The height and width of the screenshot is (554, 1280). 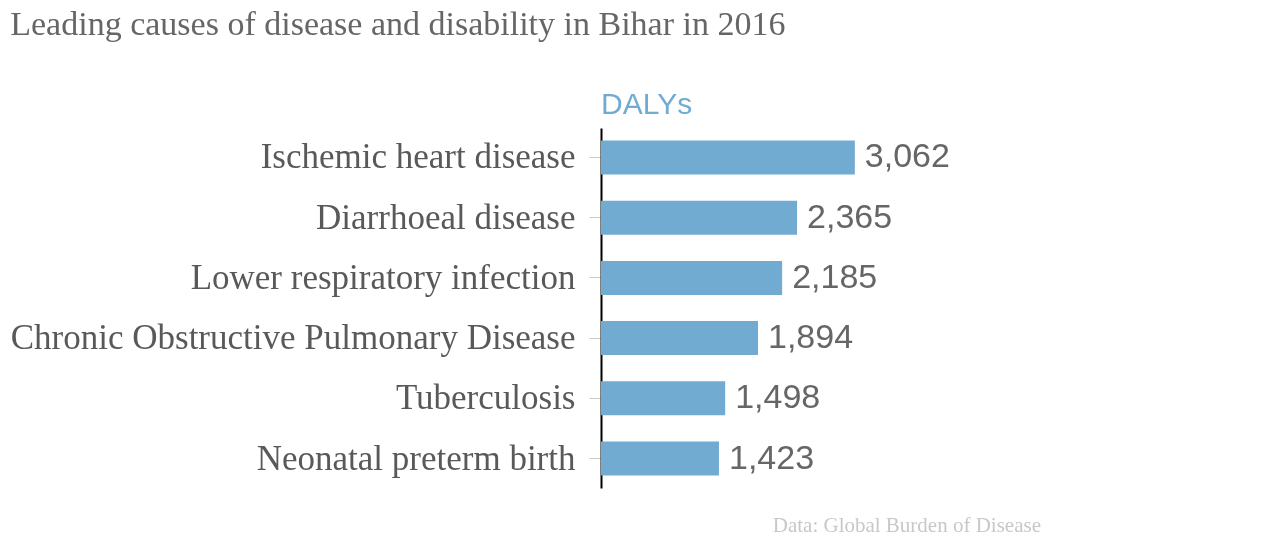 I want to click on series-label: DALYs, so click(x=647, y=103).